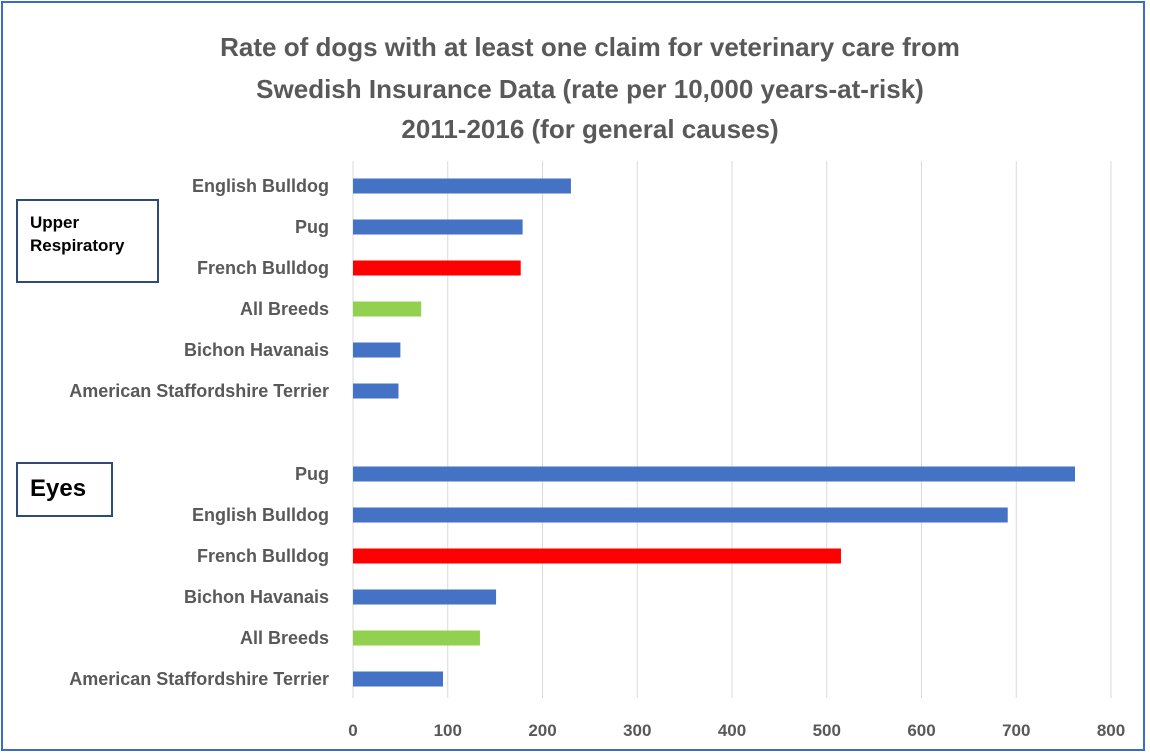 Image resolution: width=1150 pixels, height=756 pixels. I want to click on group-label-upper-respiratory-text: Upper Respiratory, so click(77, 234).